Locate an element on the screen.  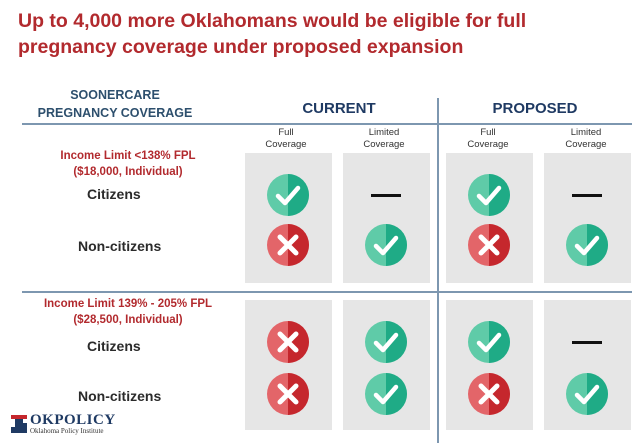
table-corner-label: SOONERCARE PREGNANCY COVERAGE is located at coordinates (115, 104).